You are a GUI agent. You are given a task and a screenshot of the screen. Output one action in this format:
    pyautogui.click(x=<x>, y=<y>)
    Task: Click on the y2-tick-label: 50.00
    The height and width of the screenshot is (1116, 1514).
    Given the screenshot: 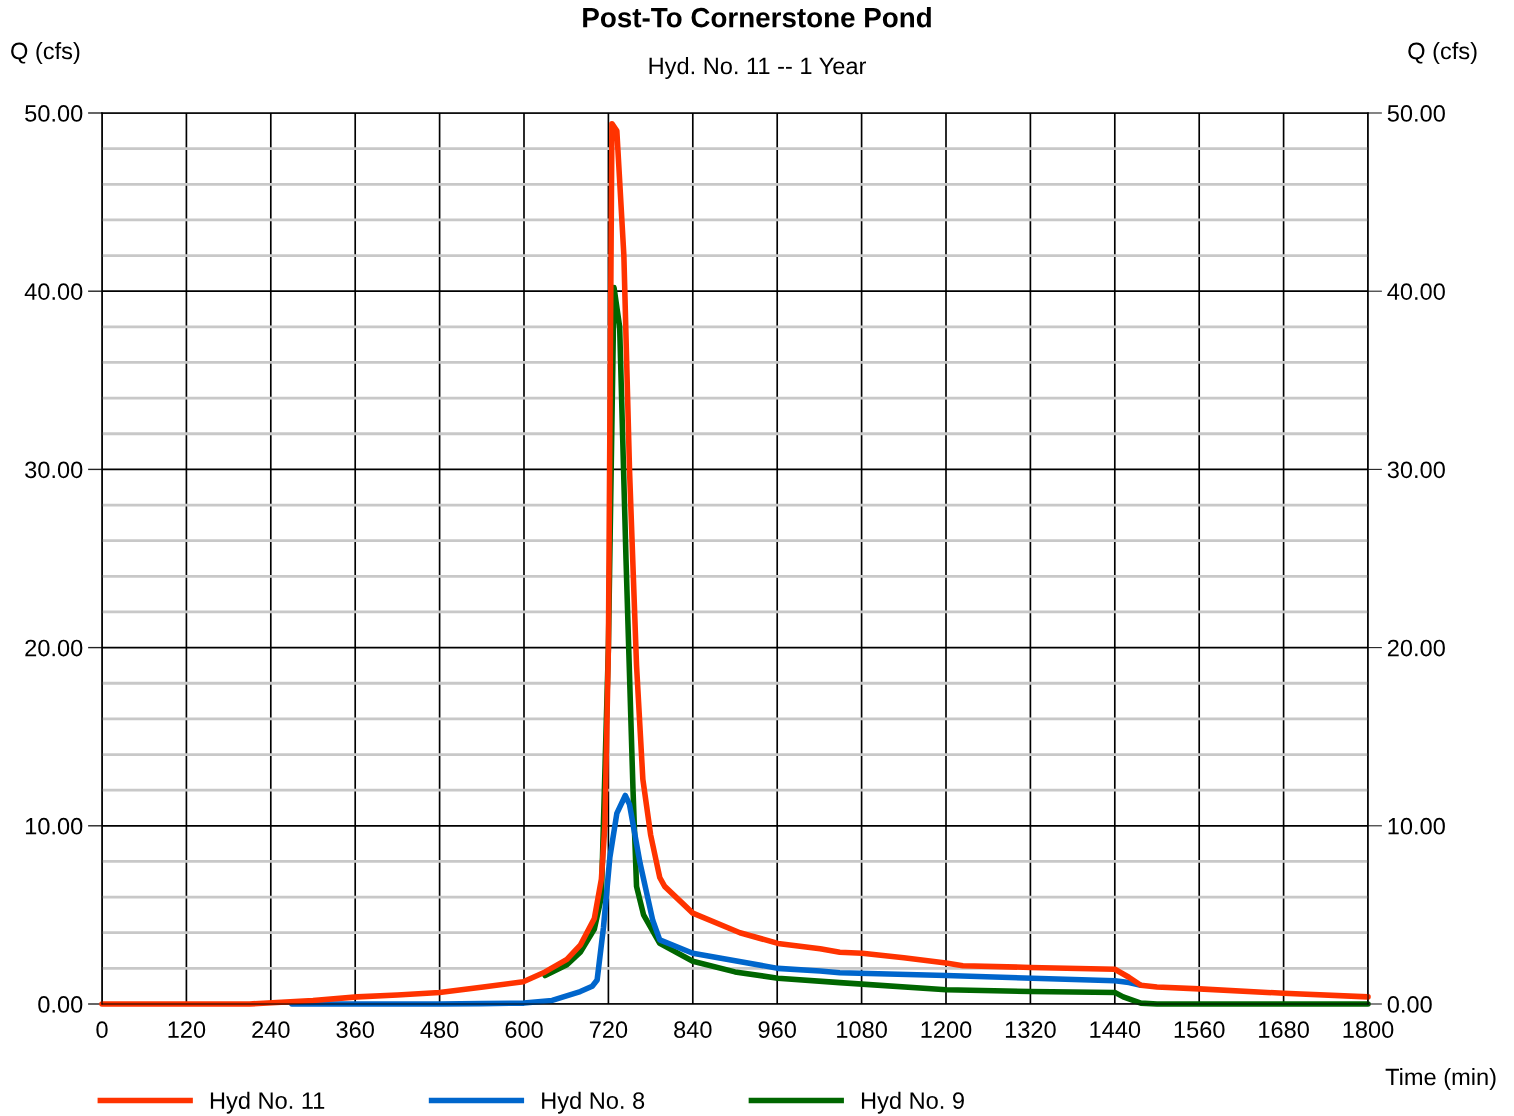 What is the action you would take?
    pyautogui.click(x=1416, y=113)
    